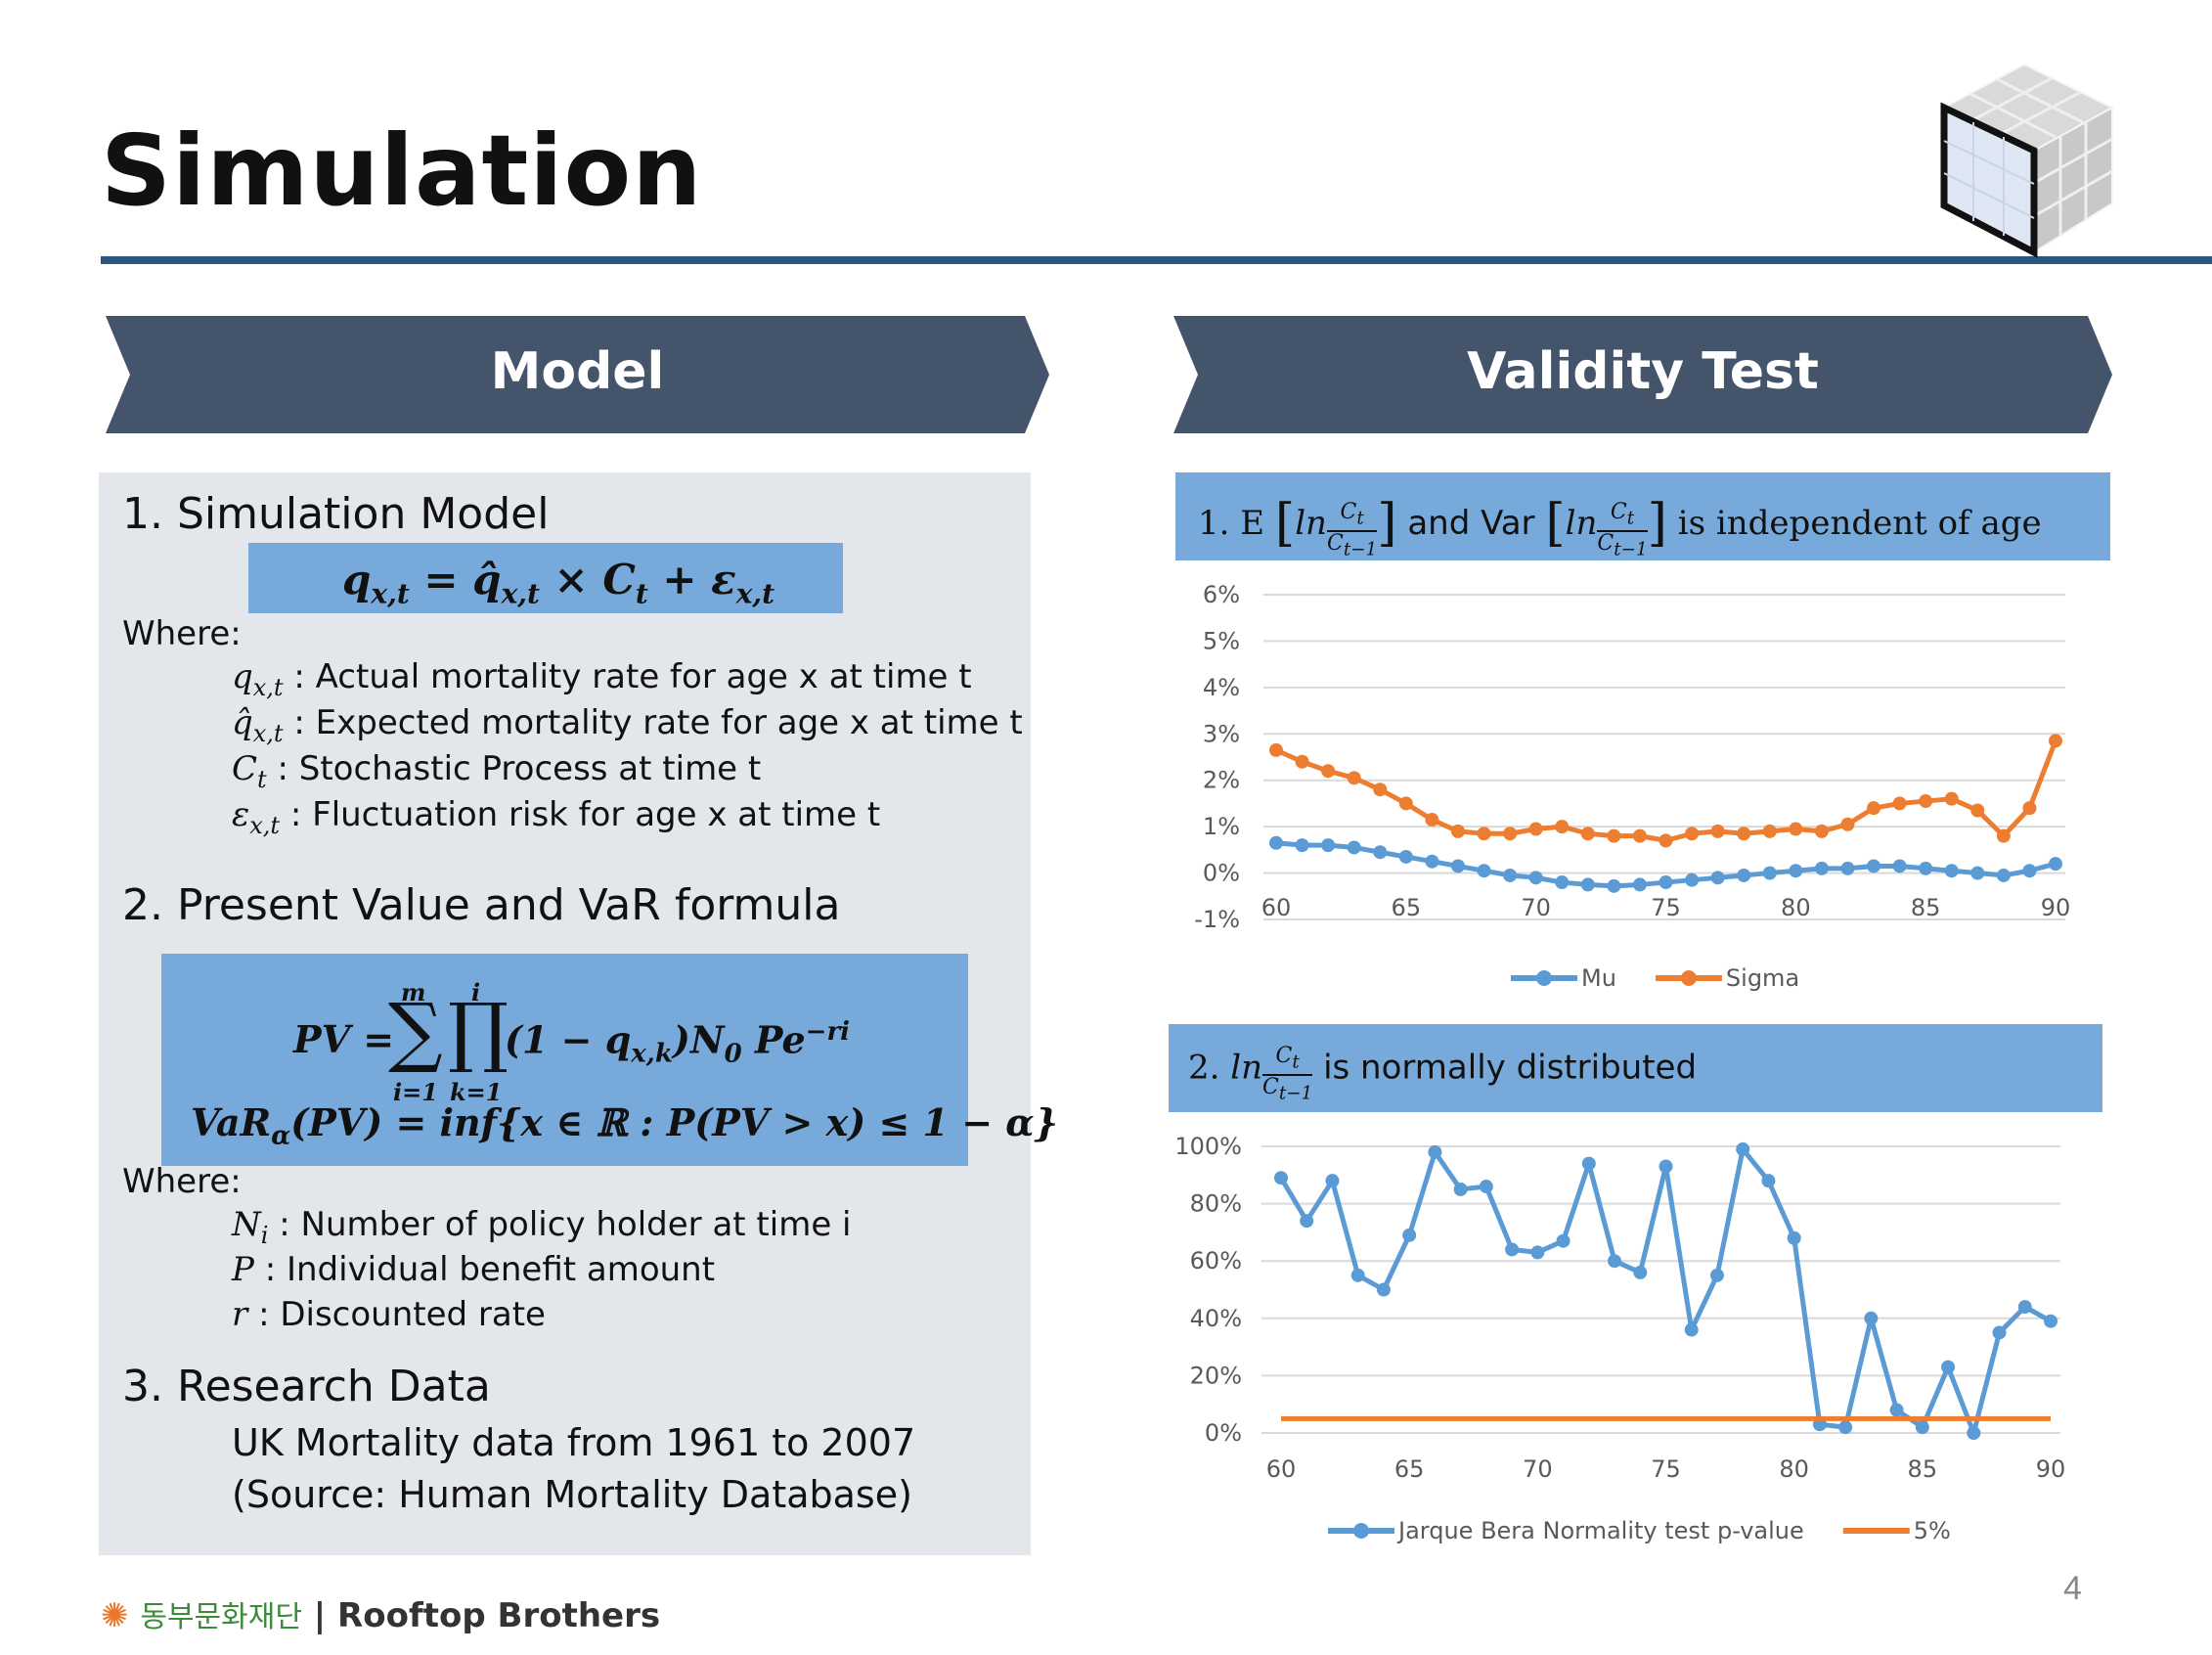 This screenshot has width=2212, height=1655. What do you see at coordinates (182, 634) in the screenshot?
I see `where-label-1: Where:` at bounding box center [182, 634].